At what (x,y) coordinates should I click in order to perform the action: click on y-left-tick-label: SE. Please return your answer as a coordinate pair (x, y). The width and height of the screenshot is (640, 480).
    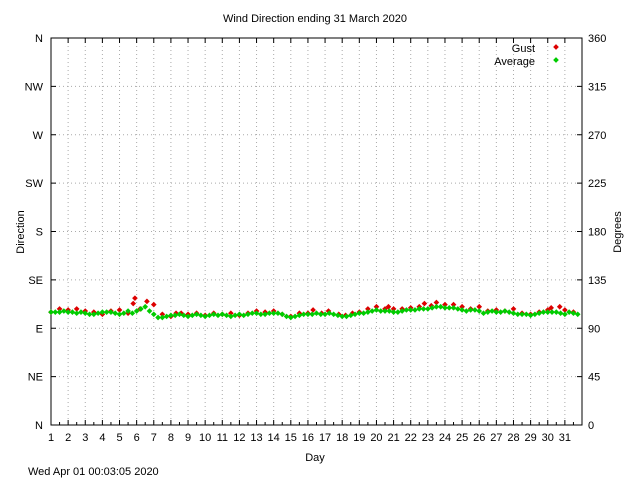
    Looking at the image, I should click on (35, 281).